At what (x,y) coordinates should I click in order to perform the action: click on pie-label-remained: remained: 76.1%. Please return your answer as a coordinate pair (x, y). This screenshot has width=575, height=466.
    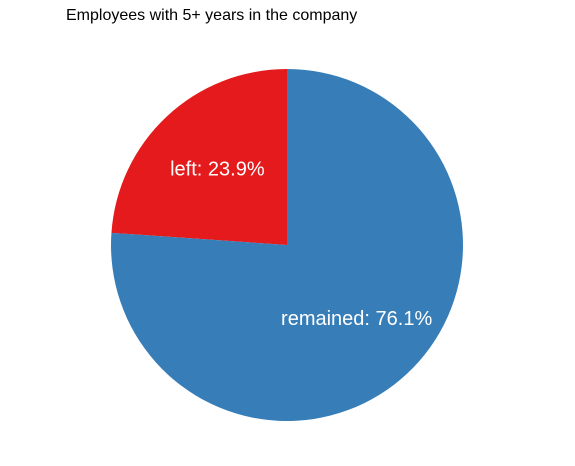
    Looking at the image, I should click on (356, 319).